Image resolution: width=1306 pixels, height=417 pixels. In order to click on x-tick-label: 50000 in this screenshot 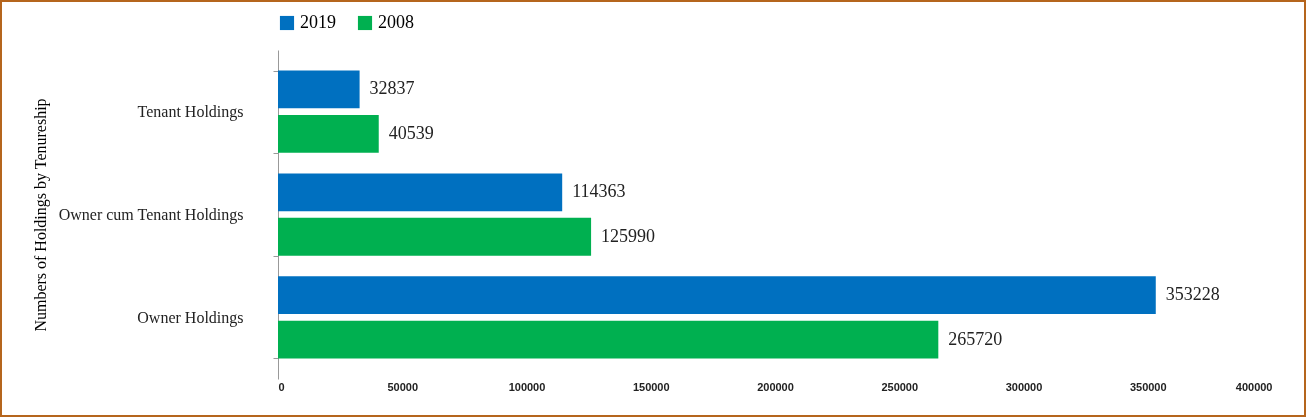, I will do `click(403, 386)`.